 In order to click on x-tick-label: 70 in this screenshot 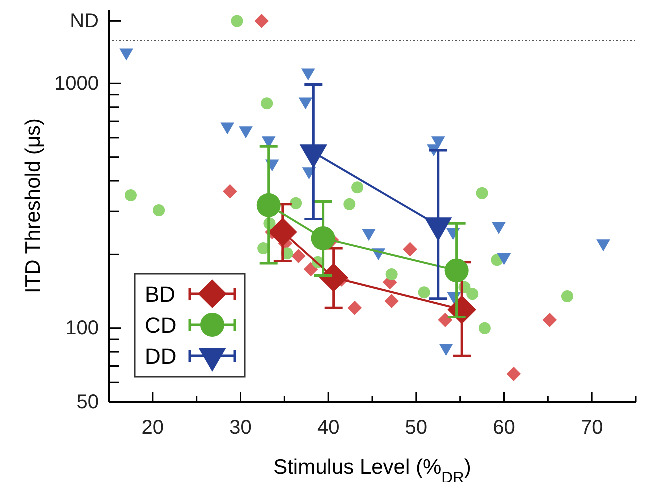, I will do `click(592, 428)`.